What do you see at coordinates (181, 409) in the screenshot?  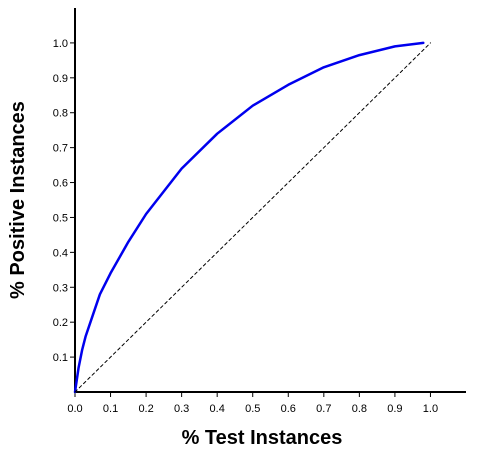 I see `x-tick-label: 0.3` at bounding box center [181, 409].